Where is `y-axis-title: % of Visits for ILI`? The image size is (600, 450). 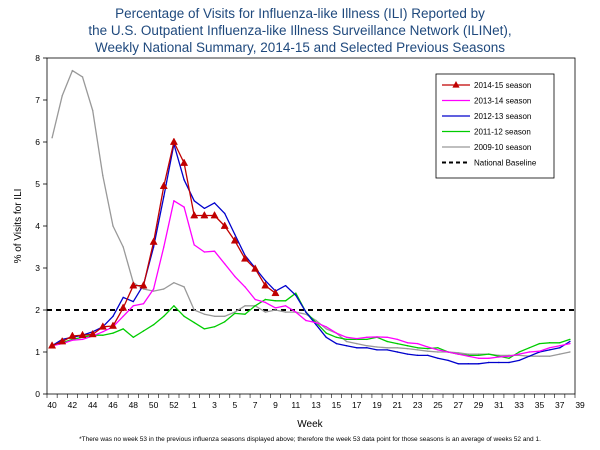 y-axis-title: % of Visits for ILI is located at coordinates (18, 226).